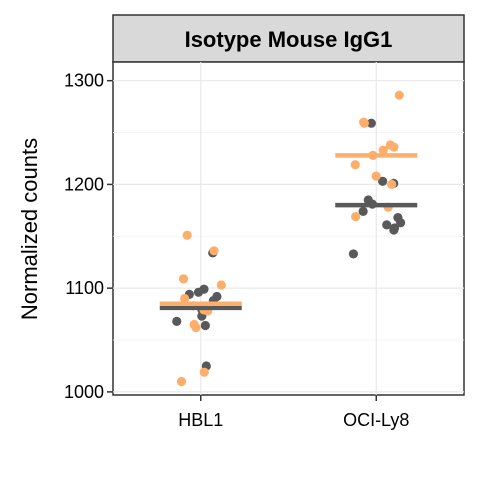 This screenshot has height=480, width=480. I want to click on chart-title: Isotype Mouse IgG1, so click(289, 39).